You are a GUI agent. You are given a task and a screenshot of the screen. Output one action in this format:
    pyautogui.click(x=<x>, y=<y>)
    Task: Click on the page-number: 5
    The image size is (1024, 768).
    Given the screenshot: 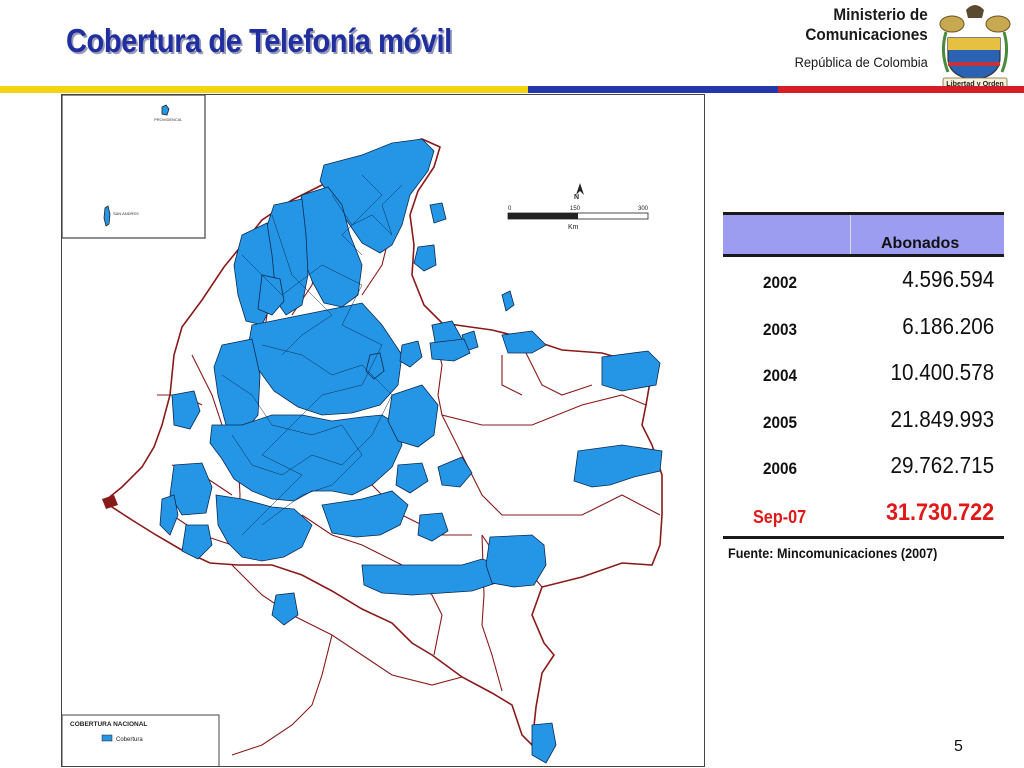 What is the action you would take?
    pyautogui.click(x=958, y=746)
    